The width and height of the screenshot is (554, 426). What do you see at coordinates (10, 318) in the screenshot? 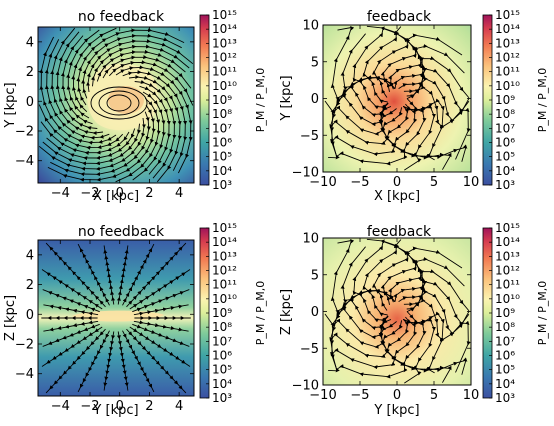
I see `panel-3-ylabel: Z [kpc]` at bounding box center [10, 318].